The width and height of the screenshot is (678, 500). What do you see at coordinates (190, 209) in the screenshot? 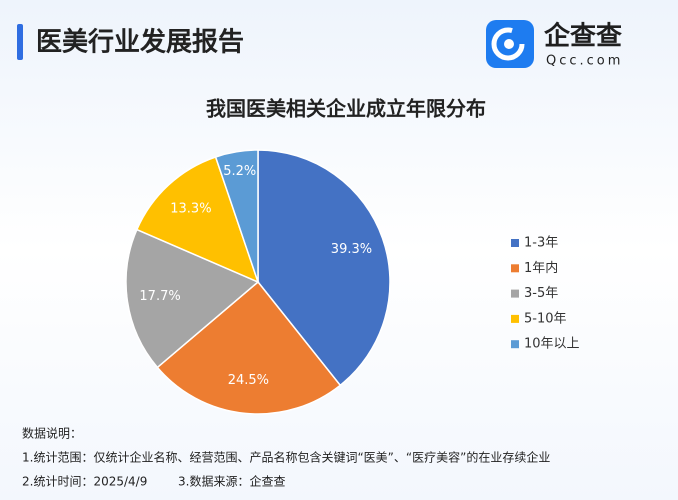
I see `data-label: 13.3%` at bounding box center [190, 209].